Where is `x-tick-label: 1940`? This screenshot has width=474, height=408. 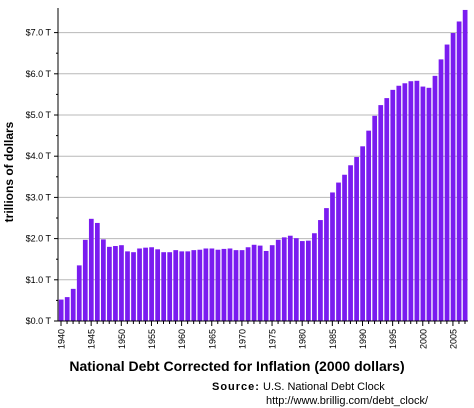 x-tick-label: 1940 is located at coordinates (62, 339).